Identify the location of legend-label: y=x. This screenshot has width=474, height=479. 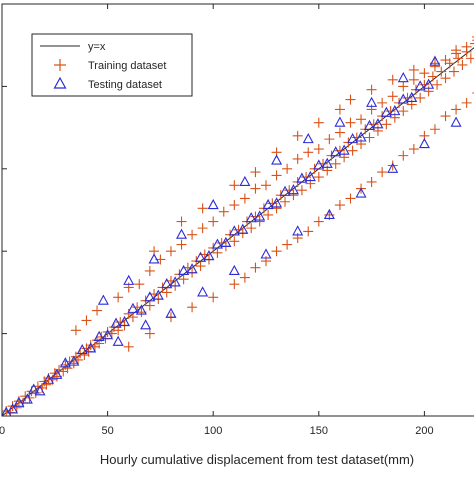
(97, 47).